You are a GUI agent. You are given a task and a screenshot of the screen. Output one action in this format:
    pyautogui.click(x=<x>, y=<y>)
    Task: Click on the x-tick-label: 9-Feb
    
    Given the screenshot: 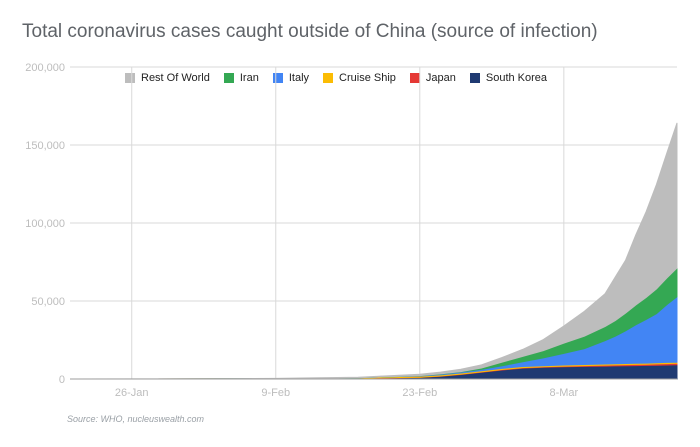 What is the action you would take?
    pyautogui.click(x=275, y=393)
    